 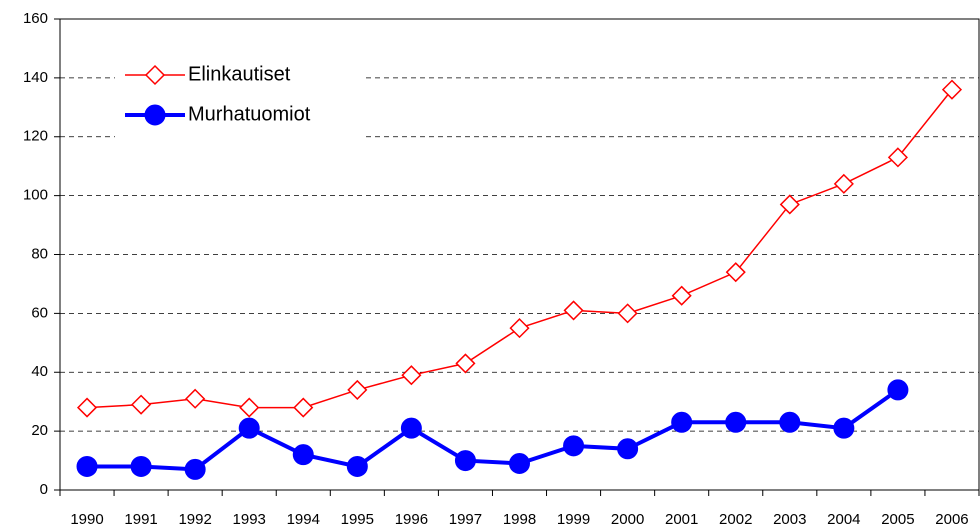 What do you see at coordinates (573, 519) in the screenshot?
I see `x-tick-label: 1999` at bounding box center [573, 519].